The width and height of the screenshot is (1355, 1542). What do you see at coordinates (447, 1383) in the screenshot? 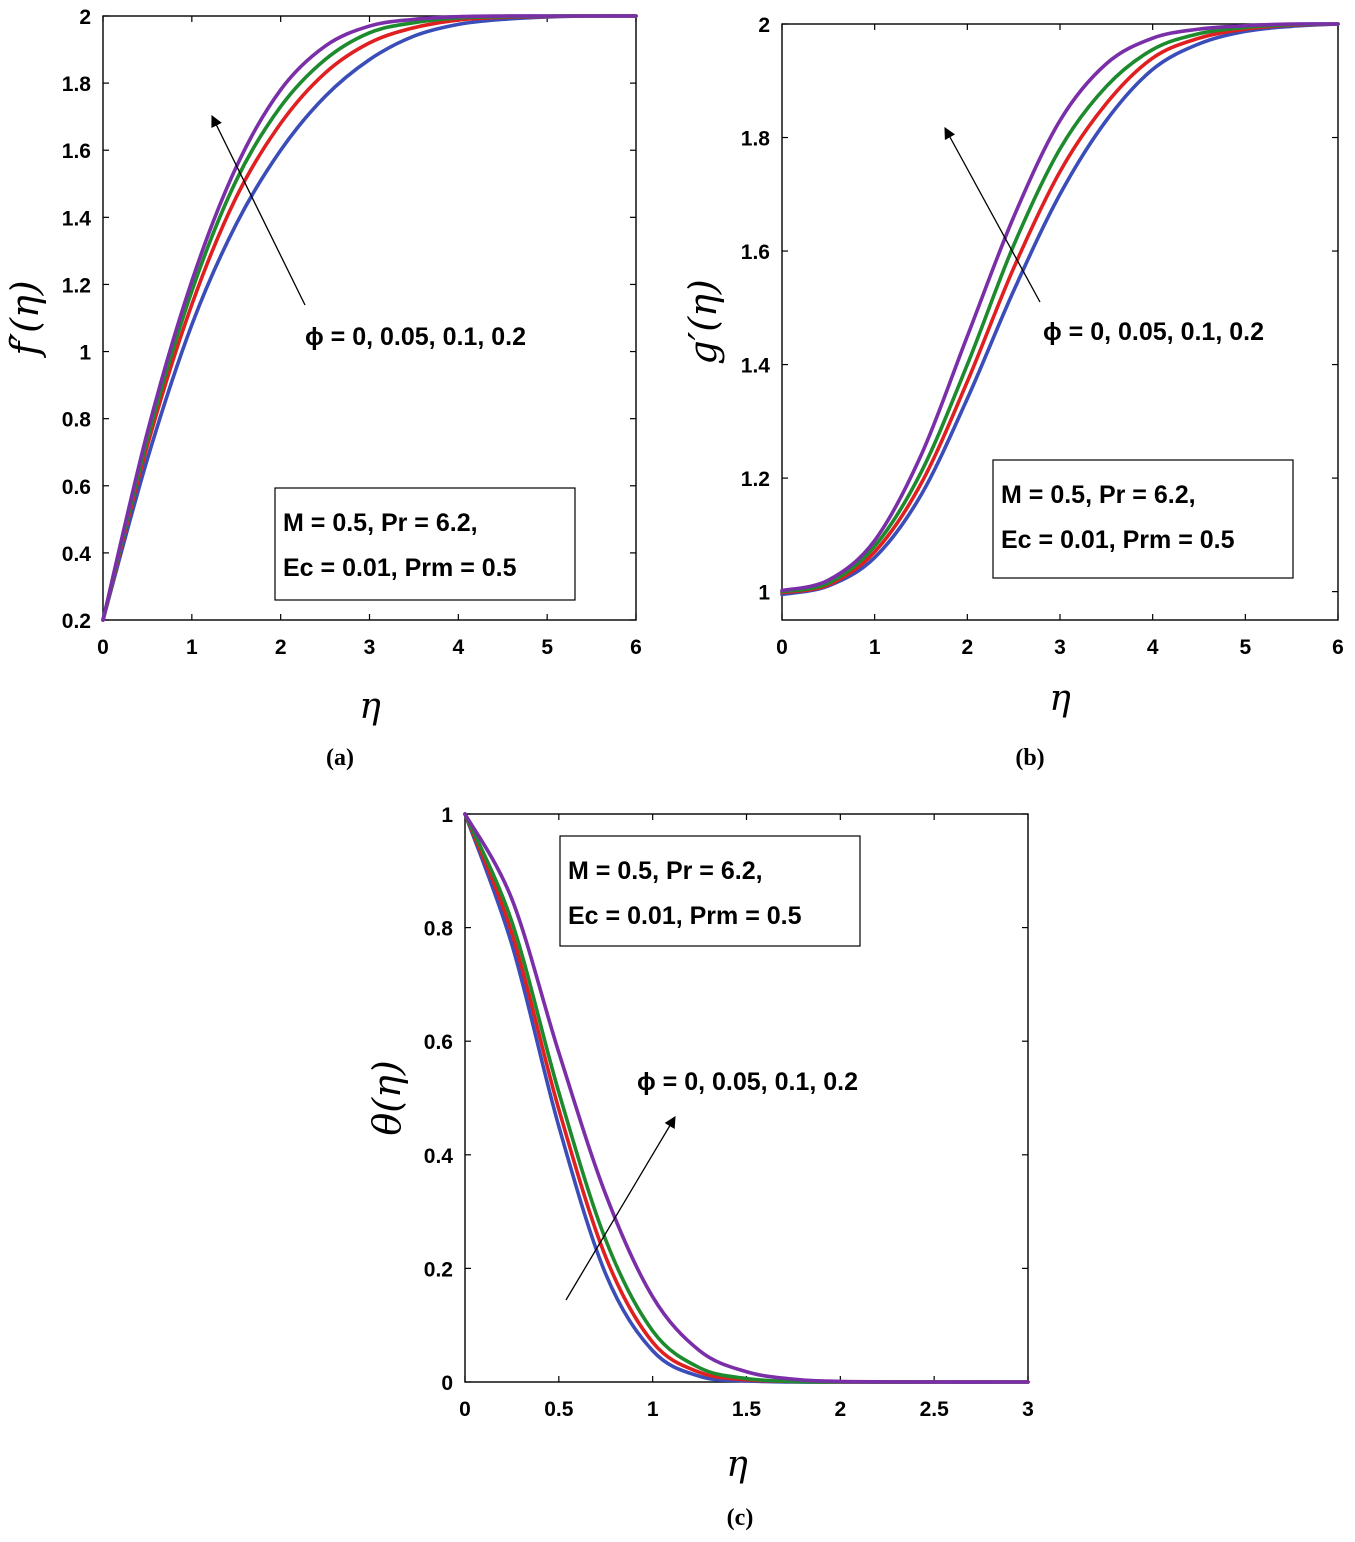
I see `y-tick-label: 0` at bounding box center [447, 1383].